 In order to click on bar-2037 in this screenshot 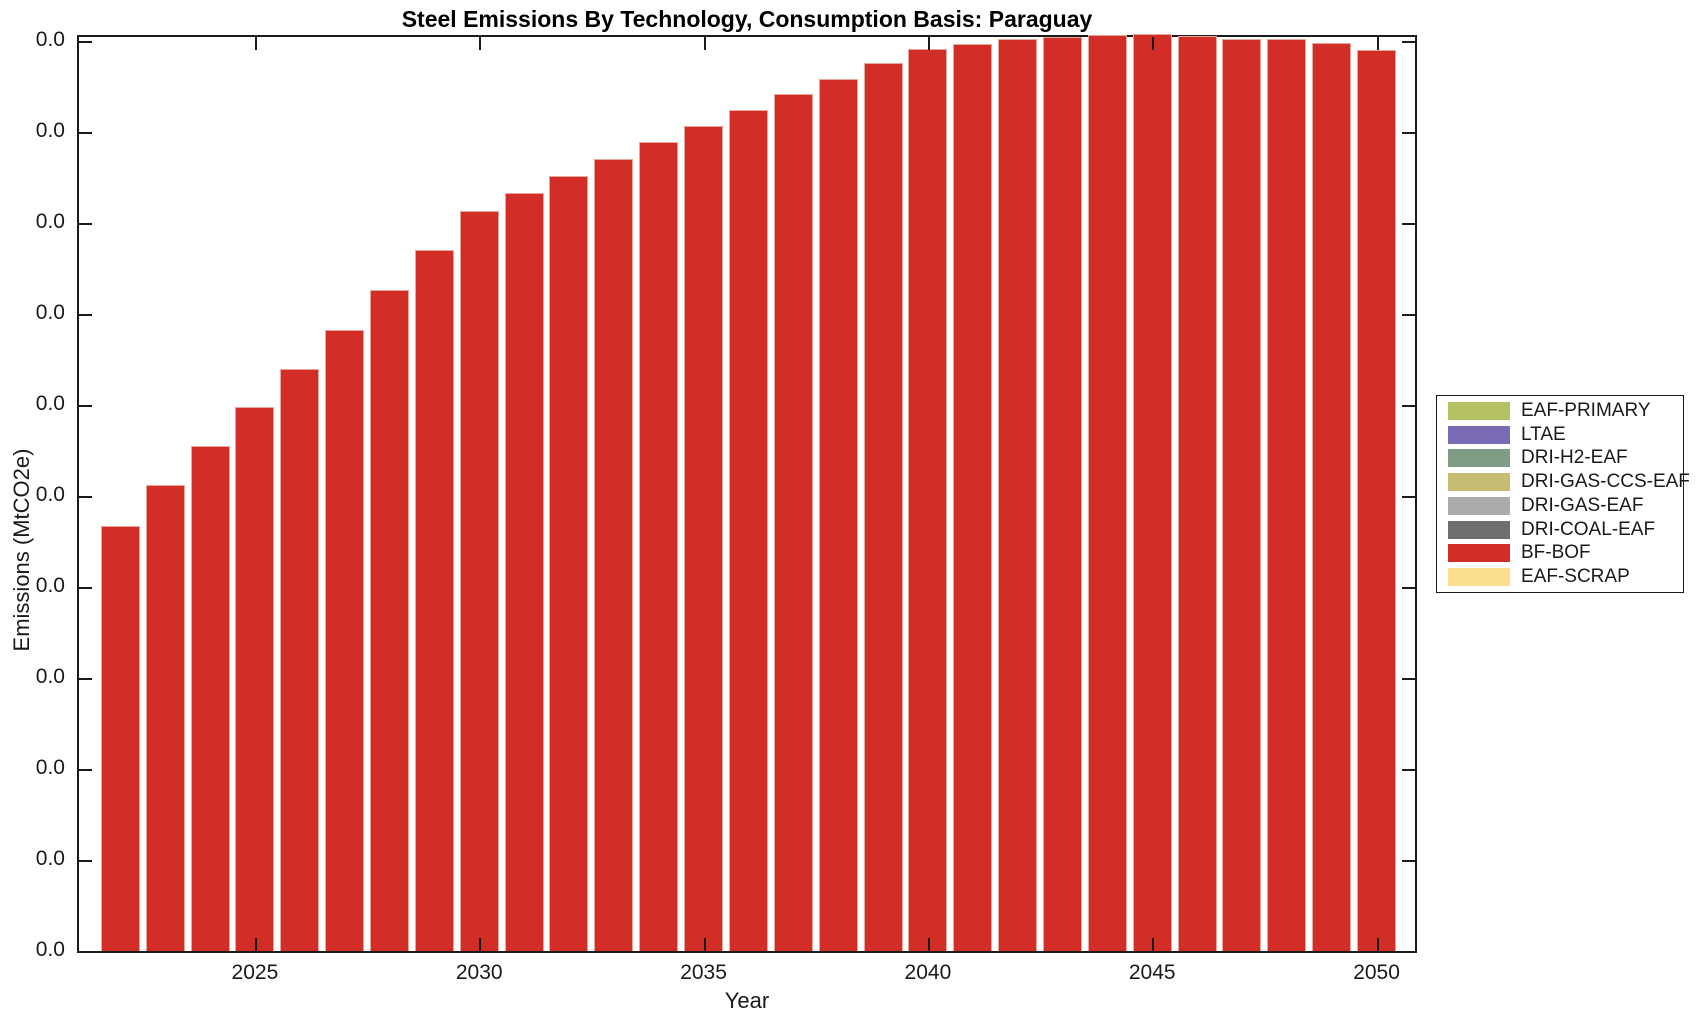, I will do `click(793, 522)`.